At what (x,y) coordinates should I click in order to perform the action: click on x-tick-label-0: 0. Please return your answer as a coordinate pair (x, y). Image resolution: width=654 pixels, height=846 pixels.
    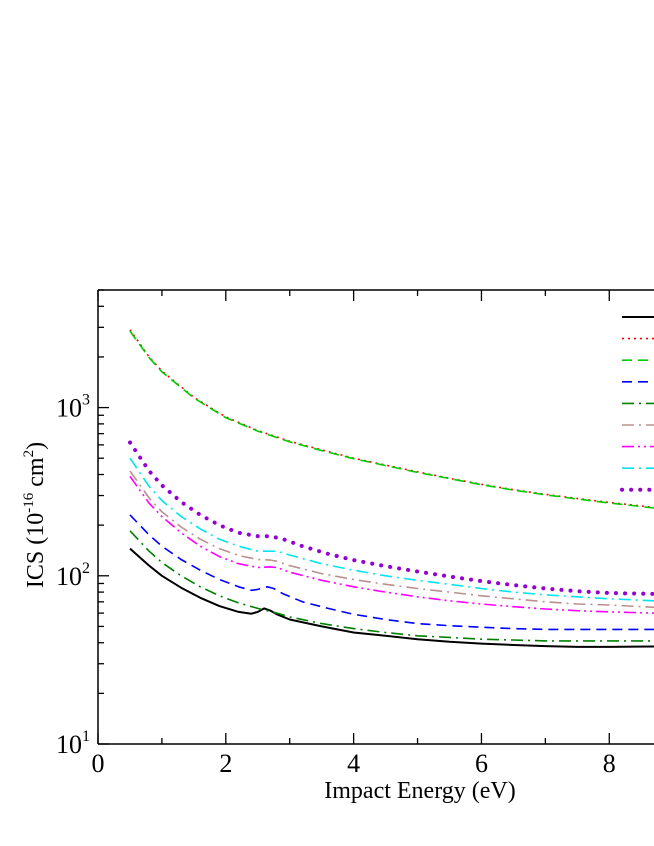
    Looking at the image, I should click on (98, 763).